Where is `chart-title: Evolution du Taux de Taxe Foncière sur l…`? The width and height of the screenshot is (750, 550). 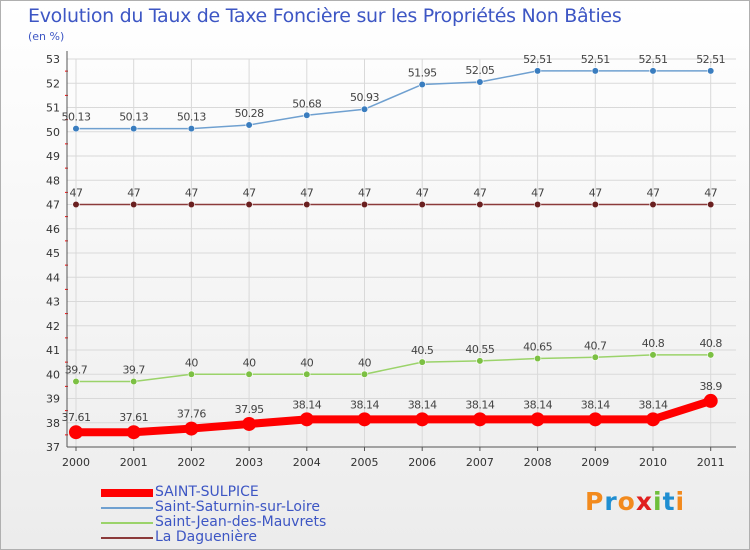
chart-title: Evolution du Taux de Taxe Foncière sur l… is located at coordinates (325, 16).